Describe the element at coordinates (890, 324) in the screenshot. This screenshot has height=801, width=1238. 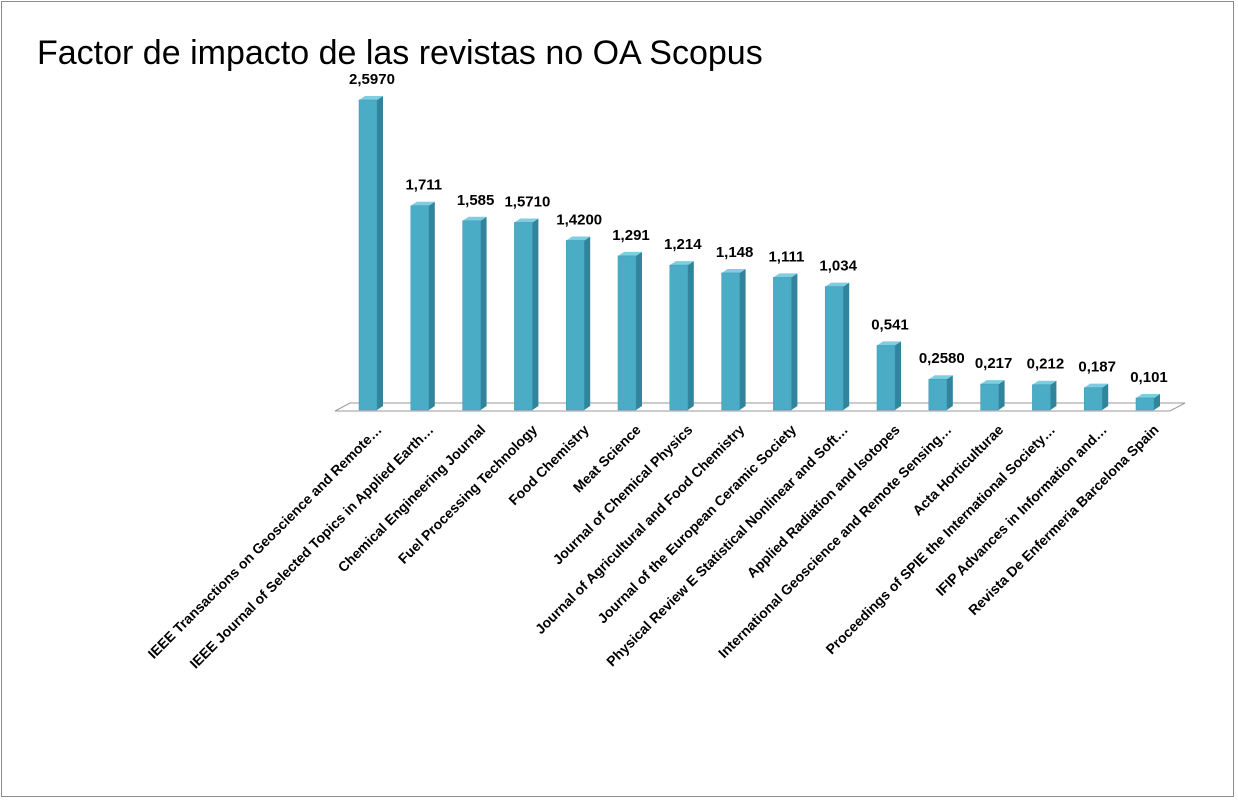
I see `value-label: 0,541` at that location.